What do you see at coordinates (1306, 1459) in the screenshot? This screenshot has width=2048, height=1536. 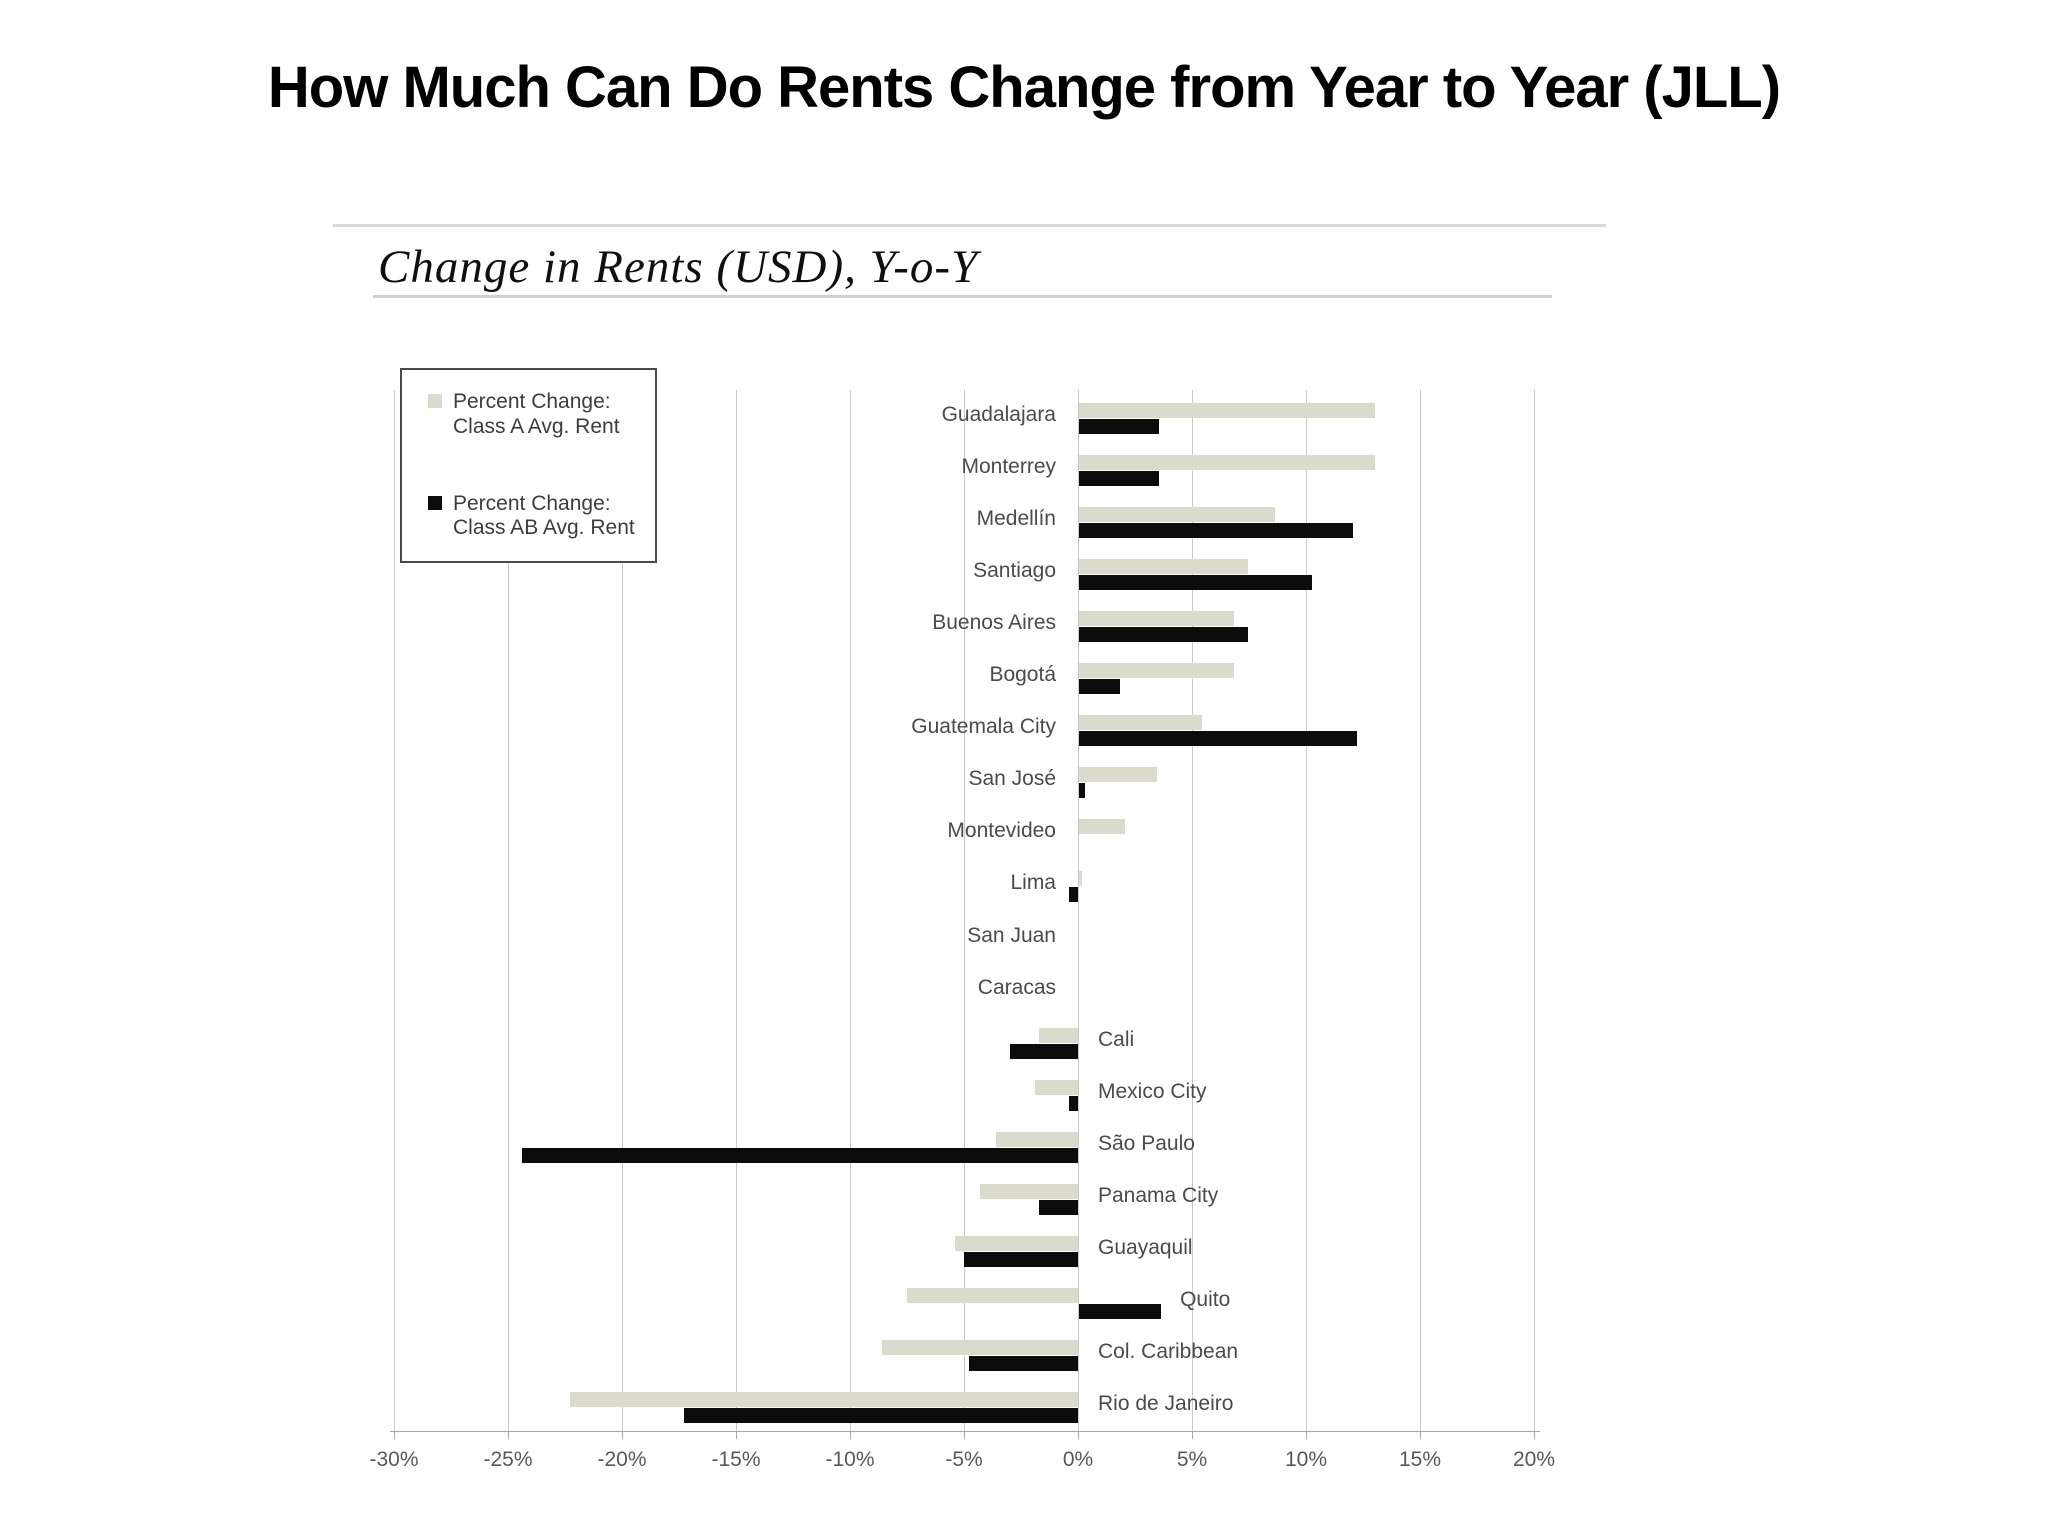 I see `x-tick-label: 10%` at bounding box center [1306, 1459].